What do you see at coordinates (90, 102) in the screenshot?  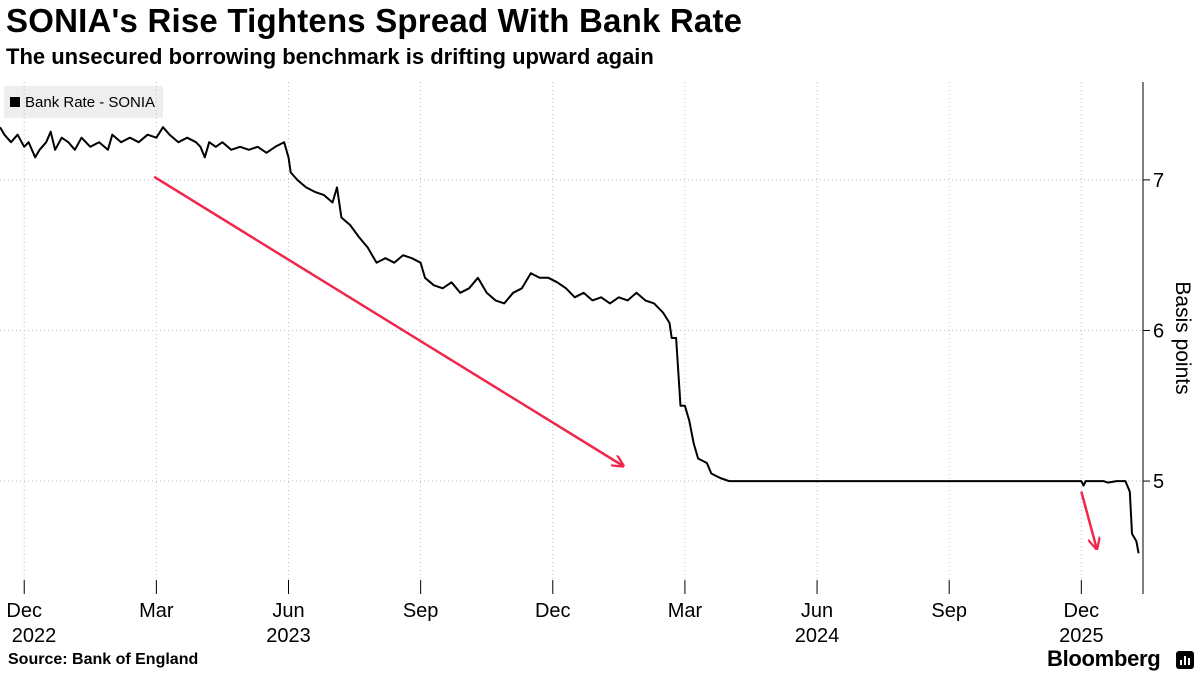 I see `legend-label: Bank Rate - SONIA` at bounding box center [90, 102].